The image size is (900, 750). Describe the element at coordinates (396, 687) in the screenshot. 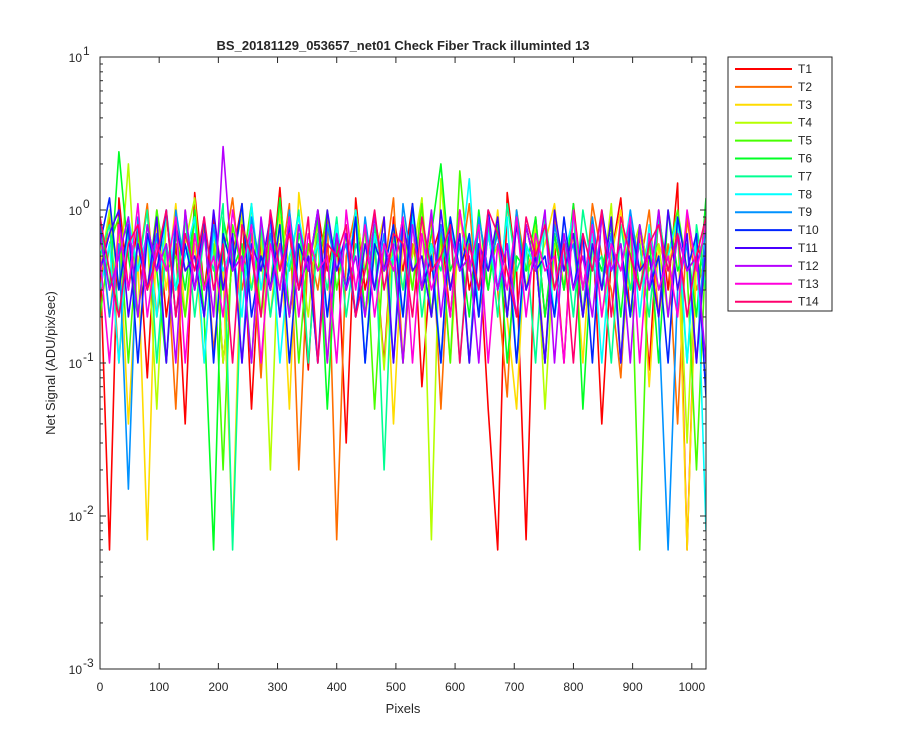

I see `x-tick-label: 500` at that location.